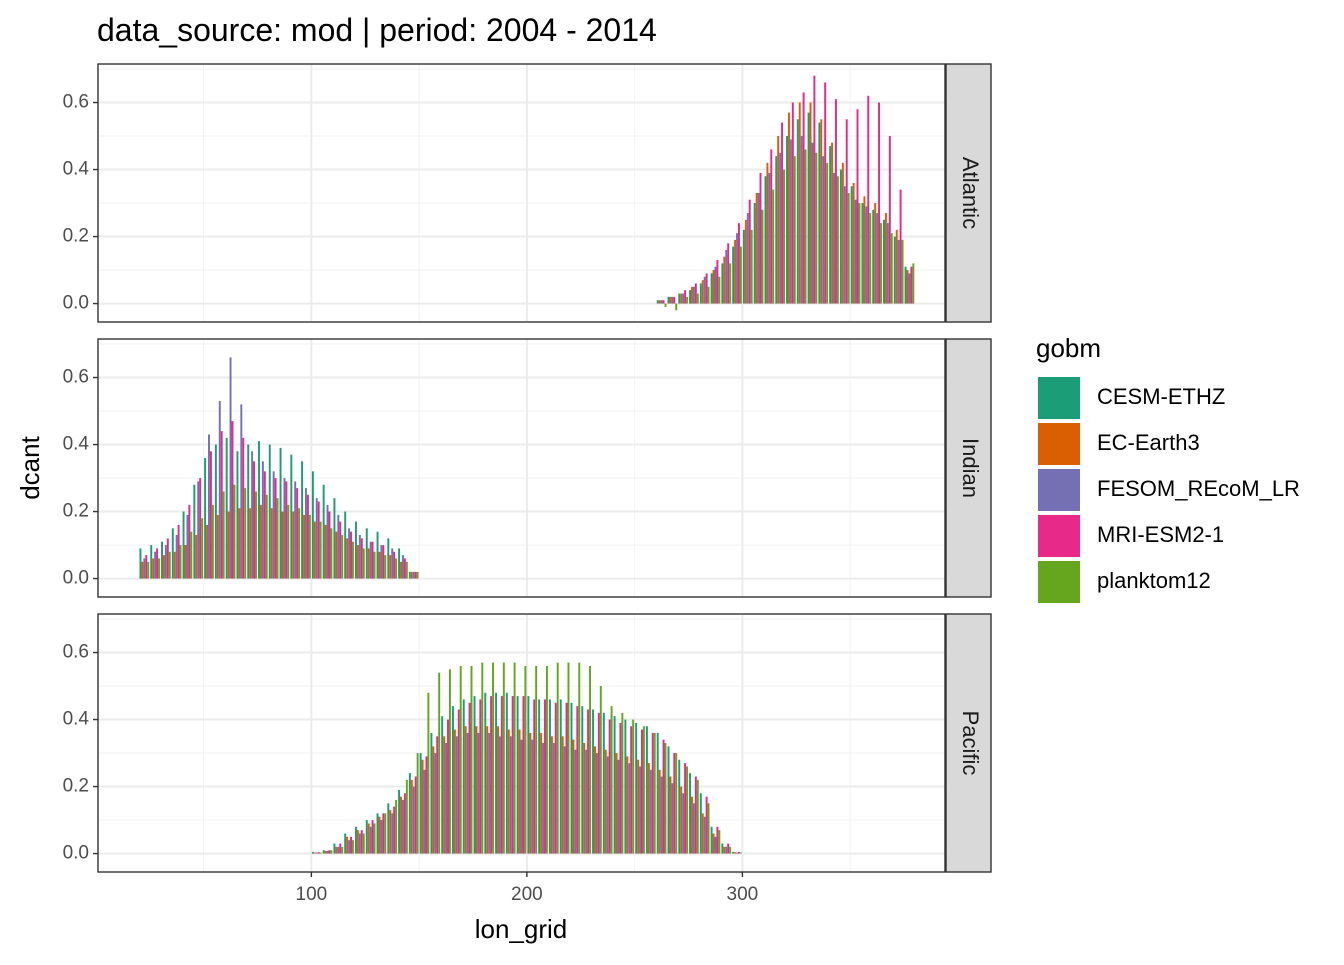 This screenshot has height=965, width=1344. Describe the element at coordinates (1059, 582) in the screenshot. I see `legend-swatch` at that location.